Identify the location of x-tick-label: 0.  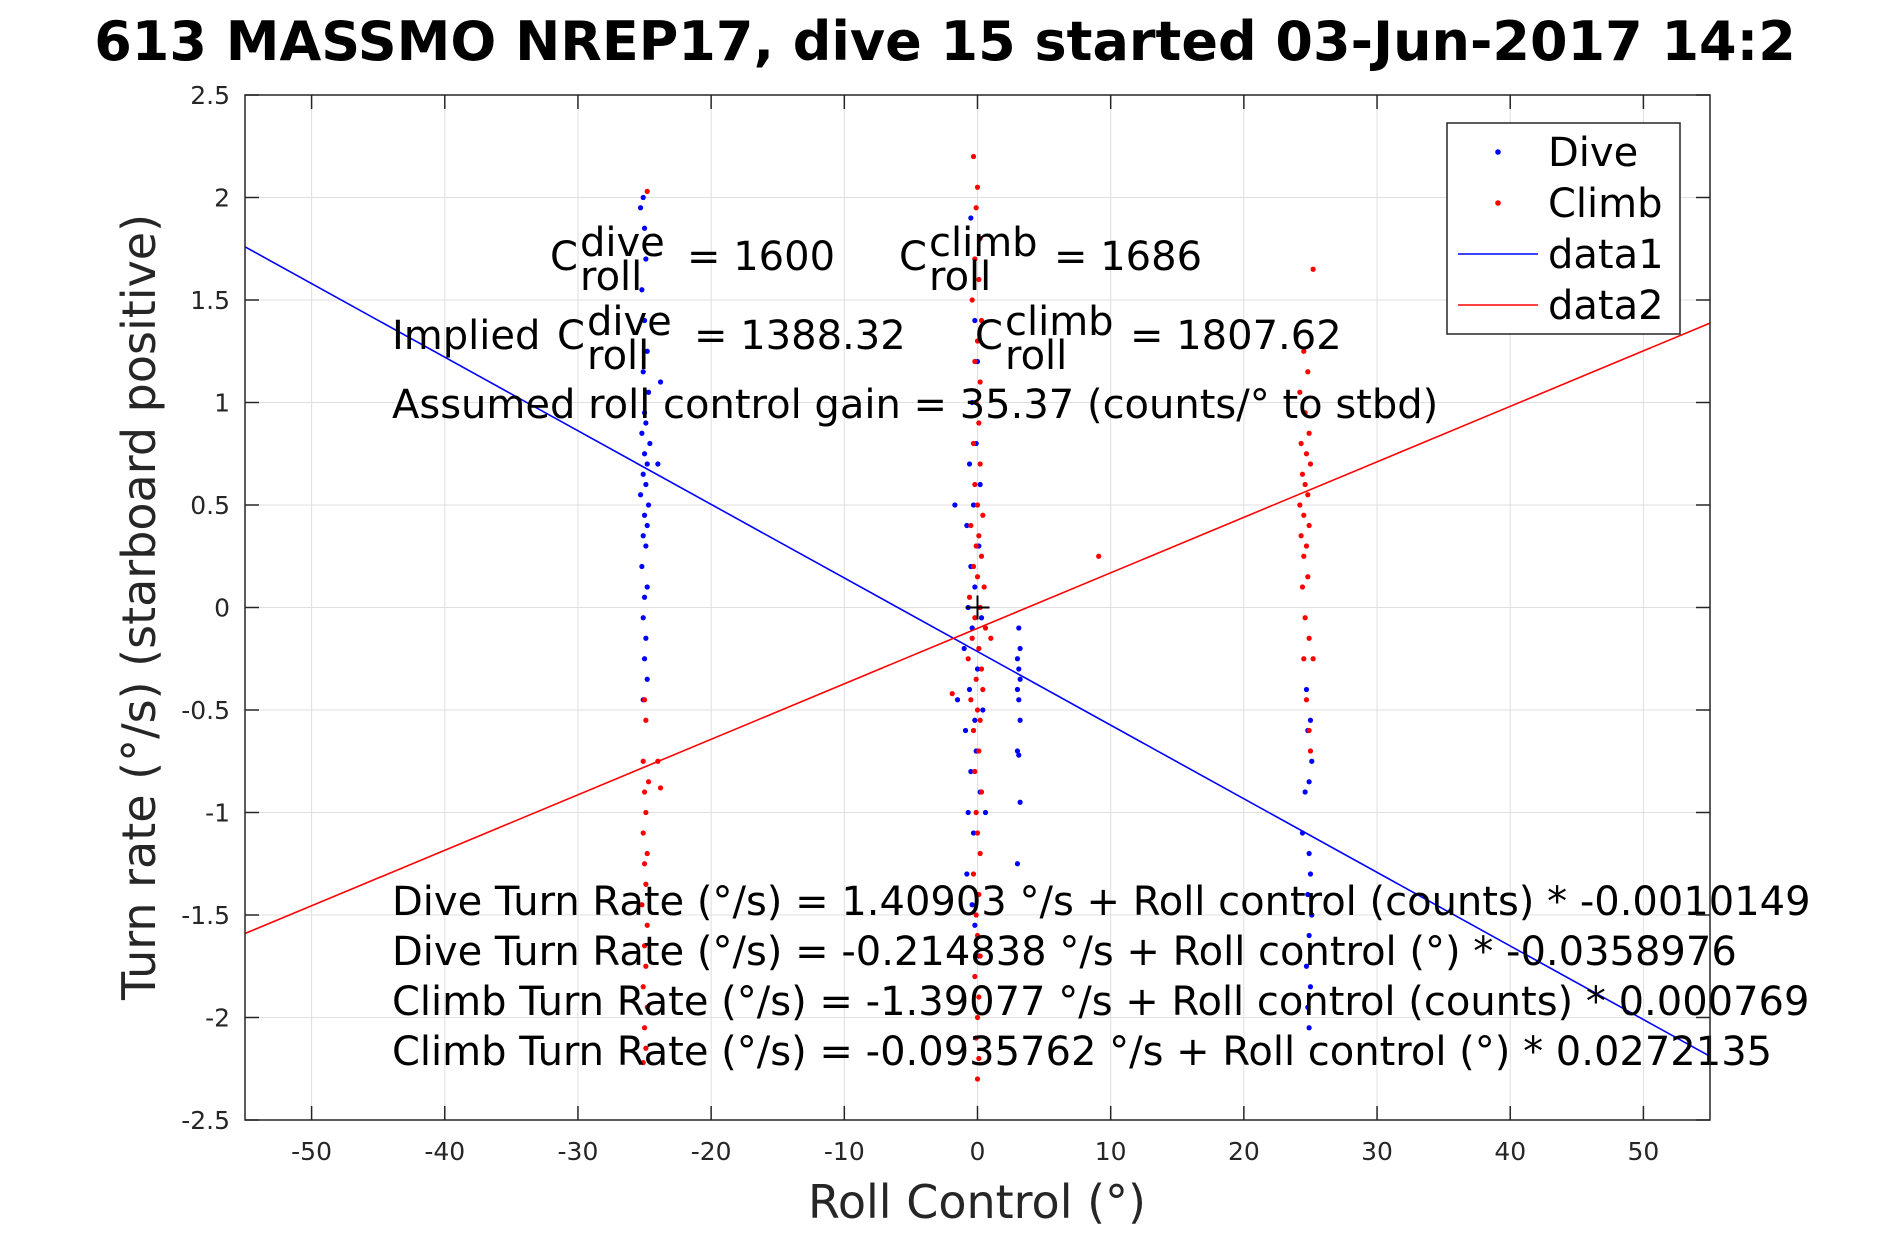
(978, 1151).